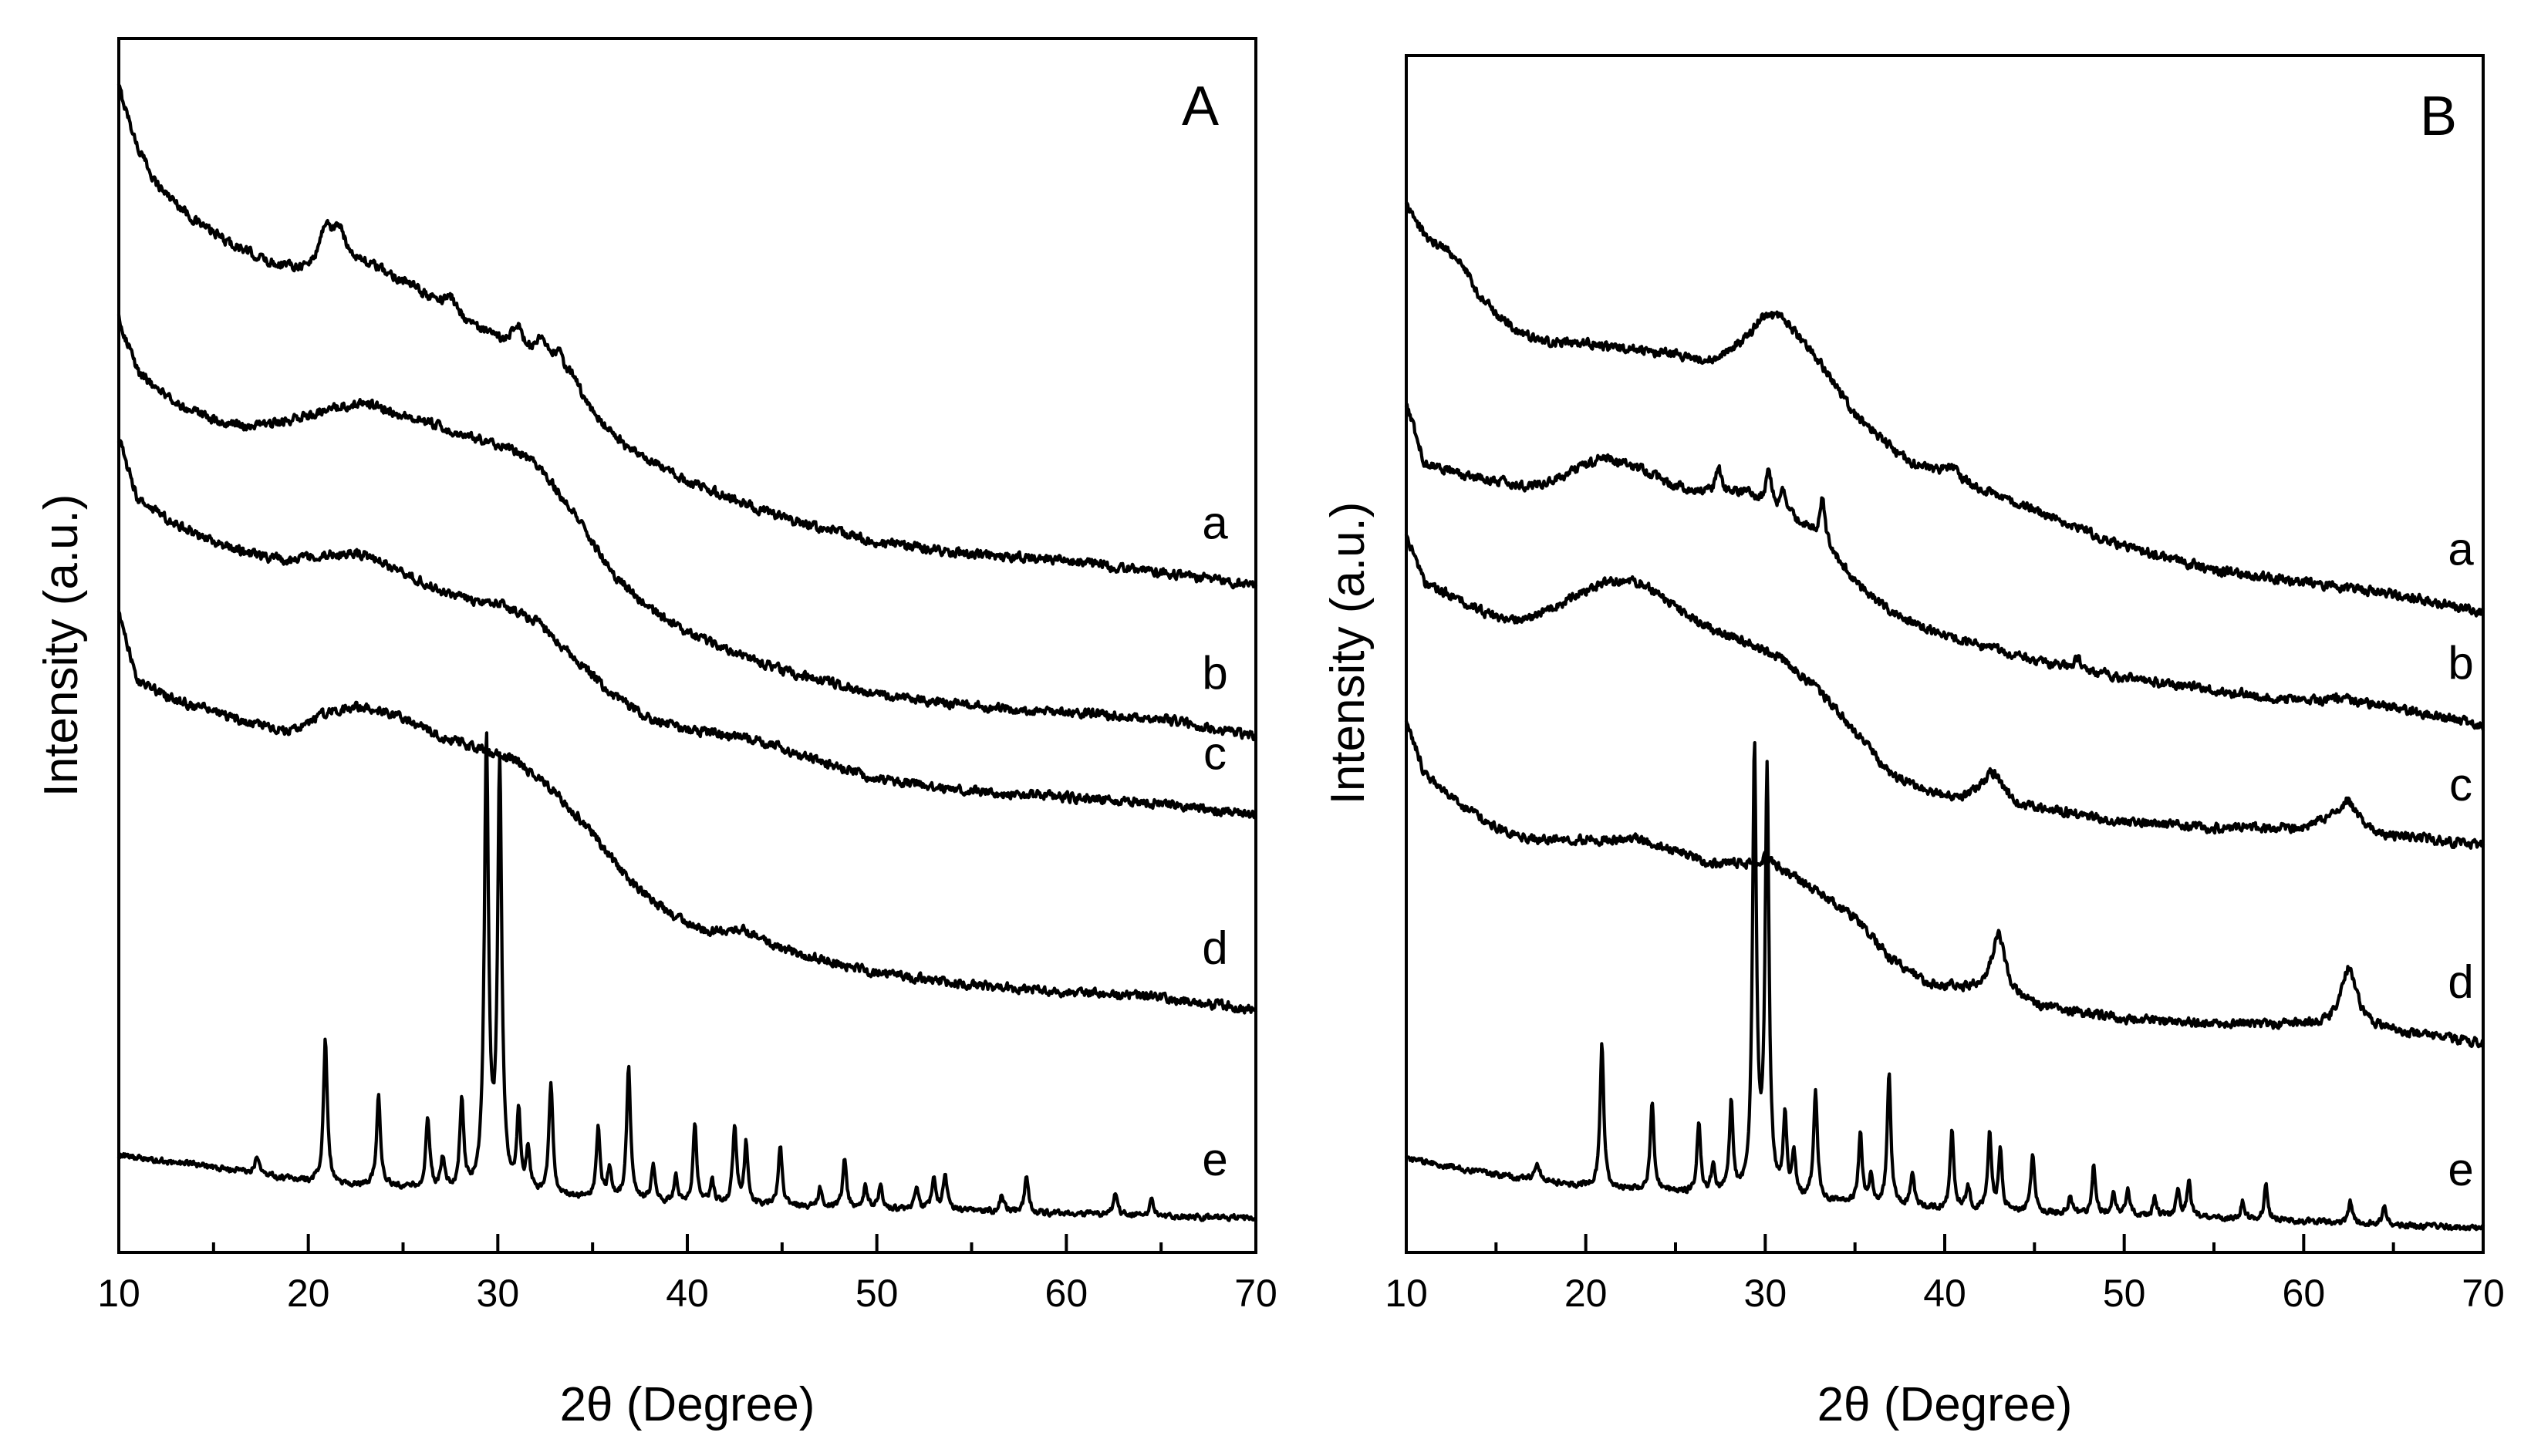  I want to click on panel-a-y-axis-title: Intensity (a.u.), so click(61, 646).